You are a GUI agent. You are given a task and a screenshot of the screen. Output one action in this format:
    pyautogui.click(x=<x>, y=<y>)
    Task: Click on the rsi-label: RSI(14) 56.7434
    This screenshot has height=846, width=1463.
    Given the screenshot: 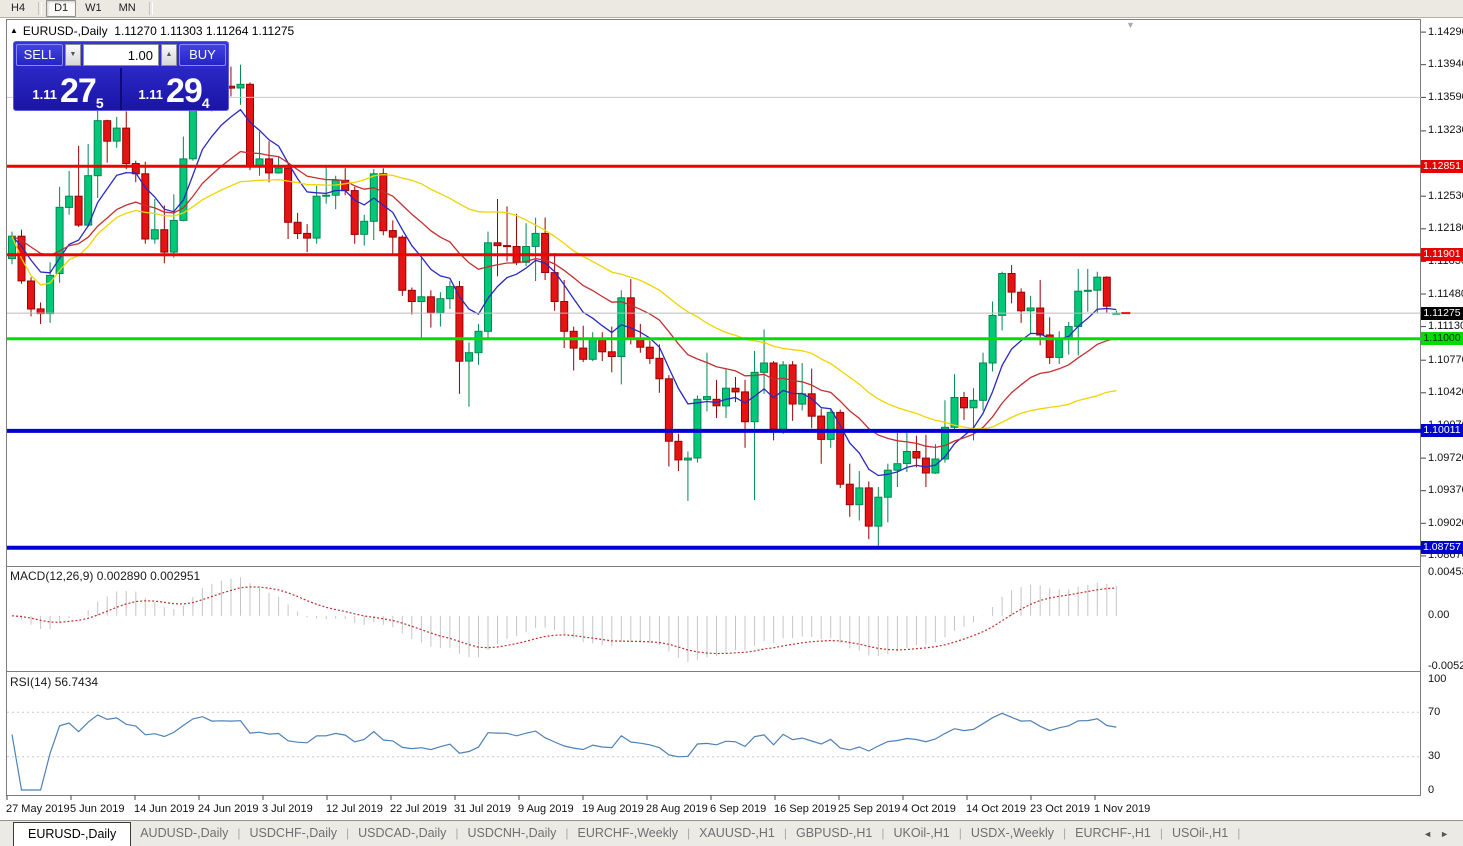 What is the action you would take?
    pyautogui.click(x=54, y=682)
    